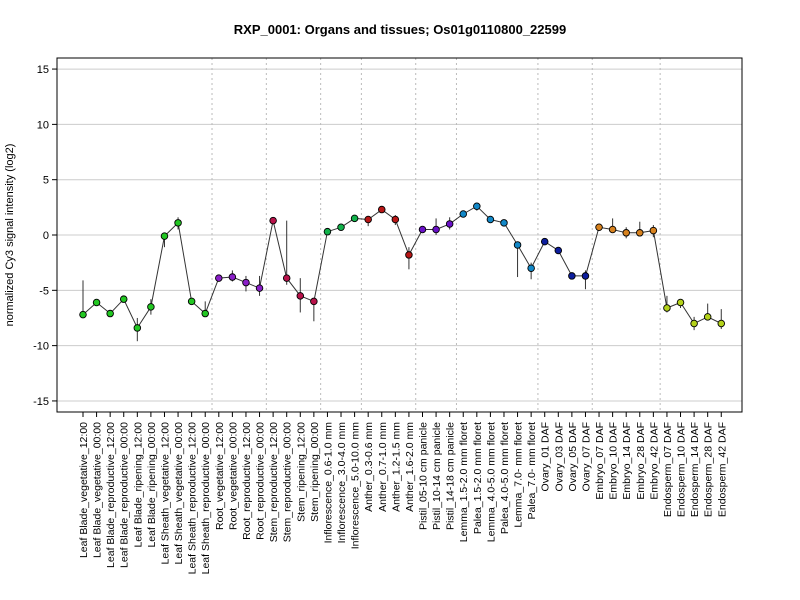  What do you see at coordinates (247, 481) in the screenshot?
I see `x-tick-label: Root_reproductive_12:00` at bounding box center [247, 481].